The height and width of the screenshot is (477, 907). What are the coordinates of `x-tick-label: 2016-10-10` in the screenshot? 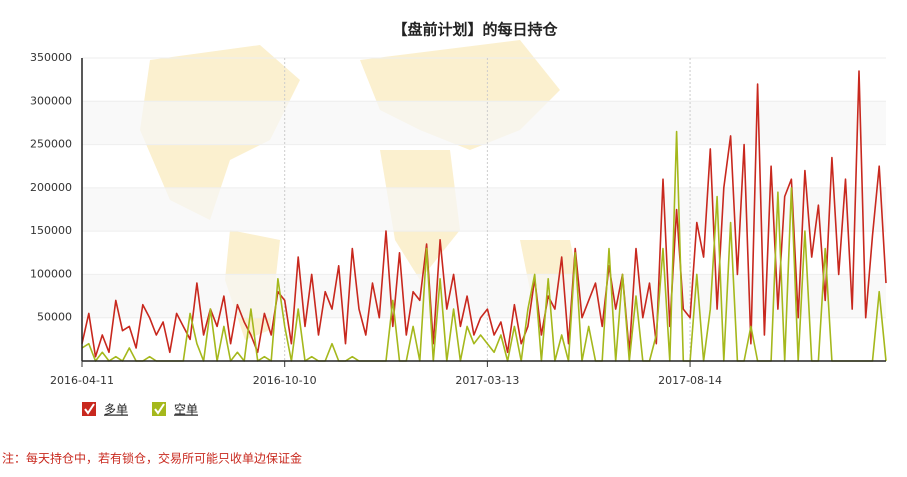 It's located at (285, 380).